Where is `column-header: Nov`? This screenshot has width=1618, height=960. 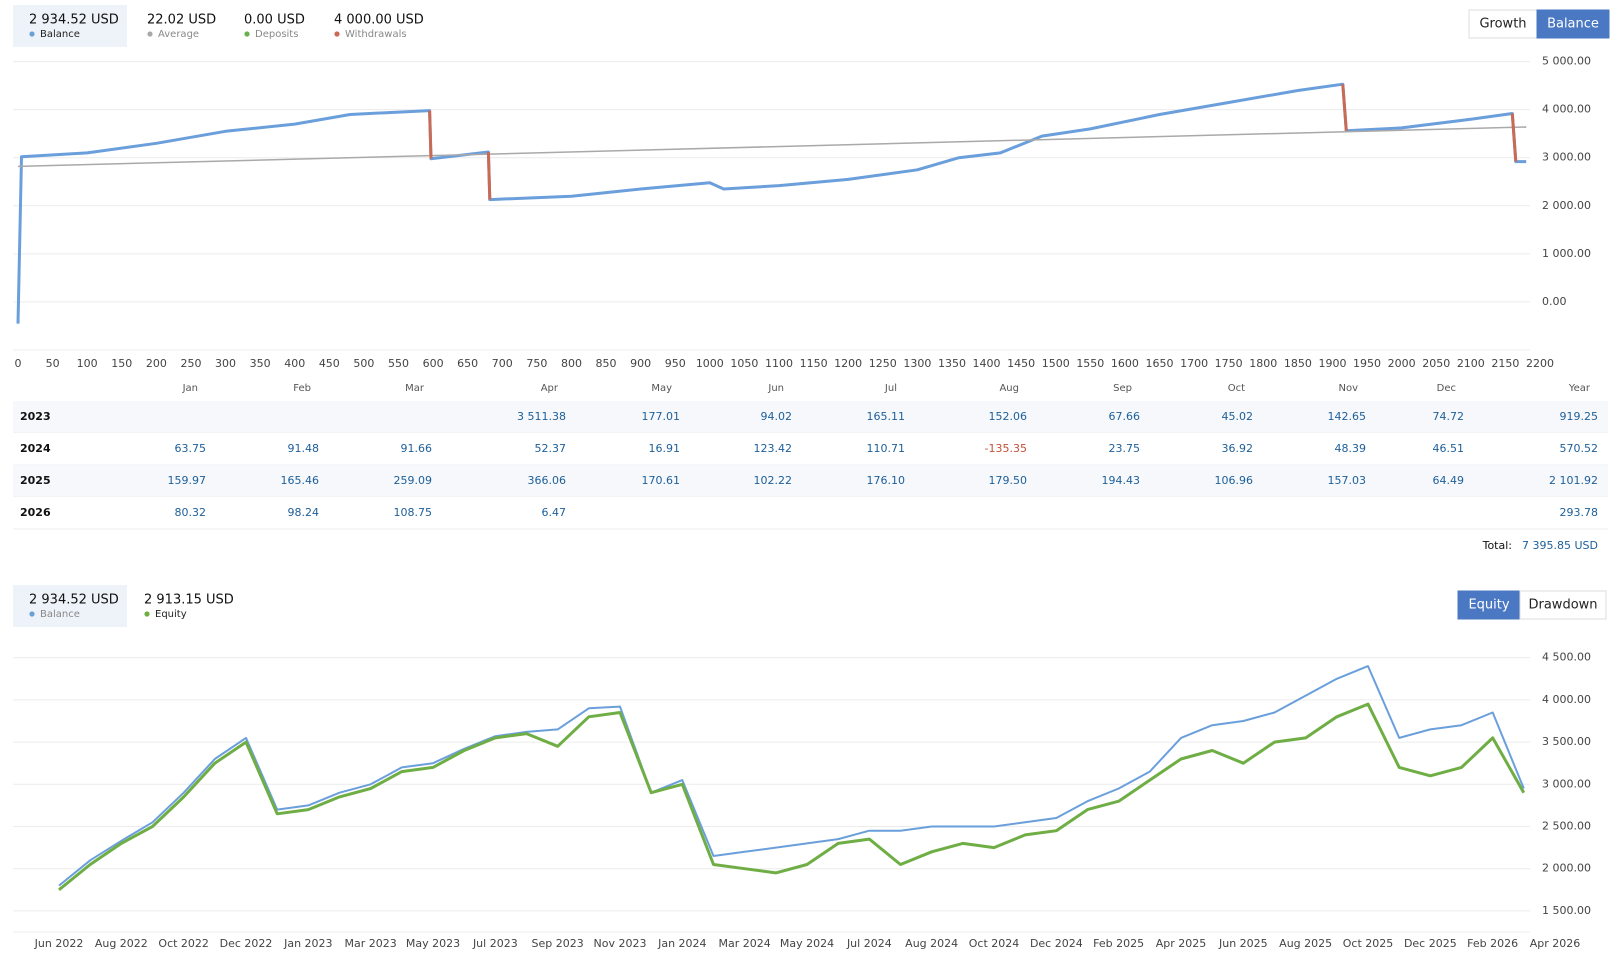 column-header: Nov is located at coordinates (1348, 388).